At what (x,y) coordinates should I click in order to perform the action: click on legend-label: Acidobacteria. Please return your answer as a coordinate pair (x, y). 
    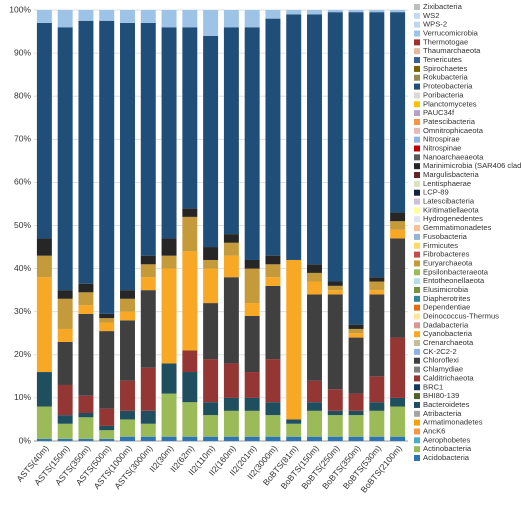
    Looking at the image, I should click on (446, 457).